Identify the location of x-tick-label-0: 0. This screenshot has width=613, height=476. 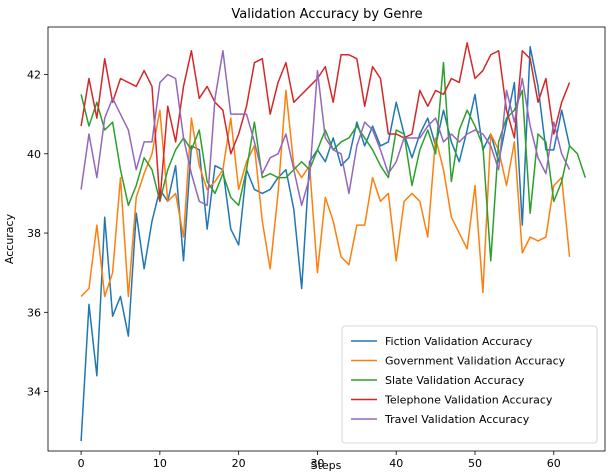
(81, 463).